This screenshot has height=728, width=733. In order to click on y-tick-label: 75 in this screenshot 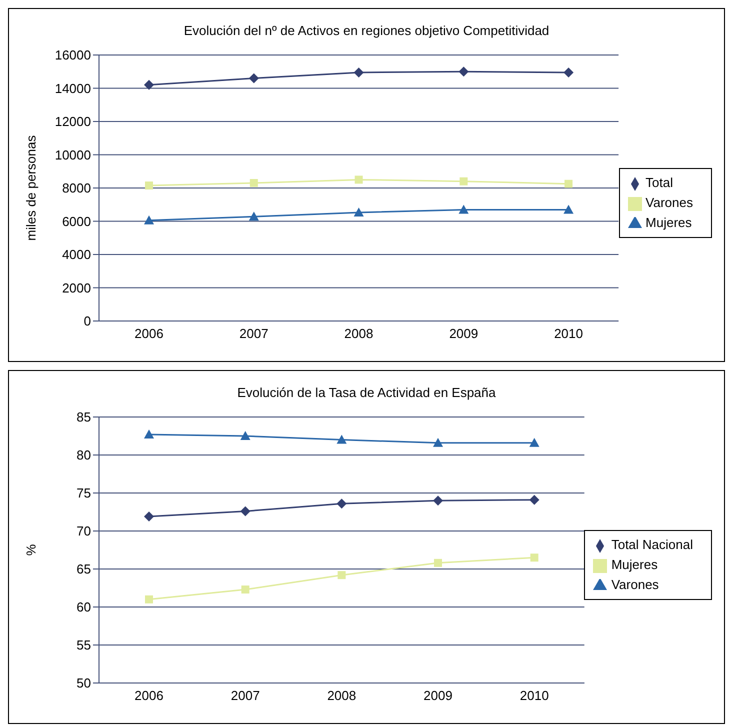, I will do `click(83, 493)`.